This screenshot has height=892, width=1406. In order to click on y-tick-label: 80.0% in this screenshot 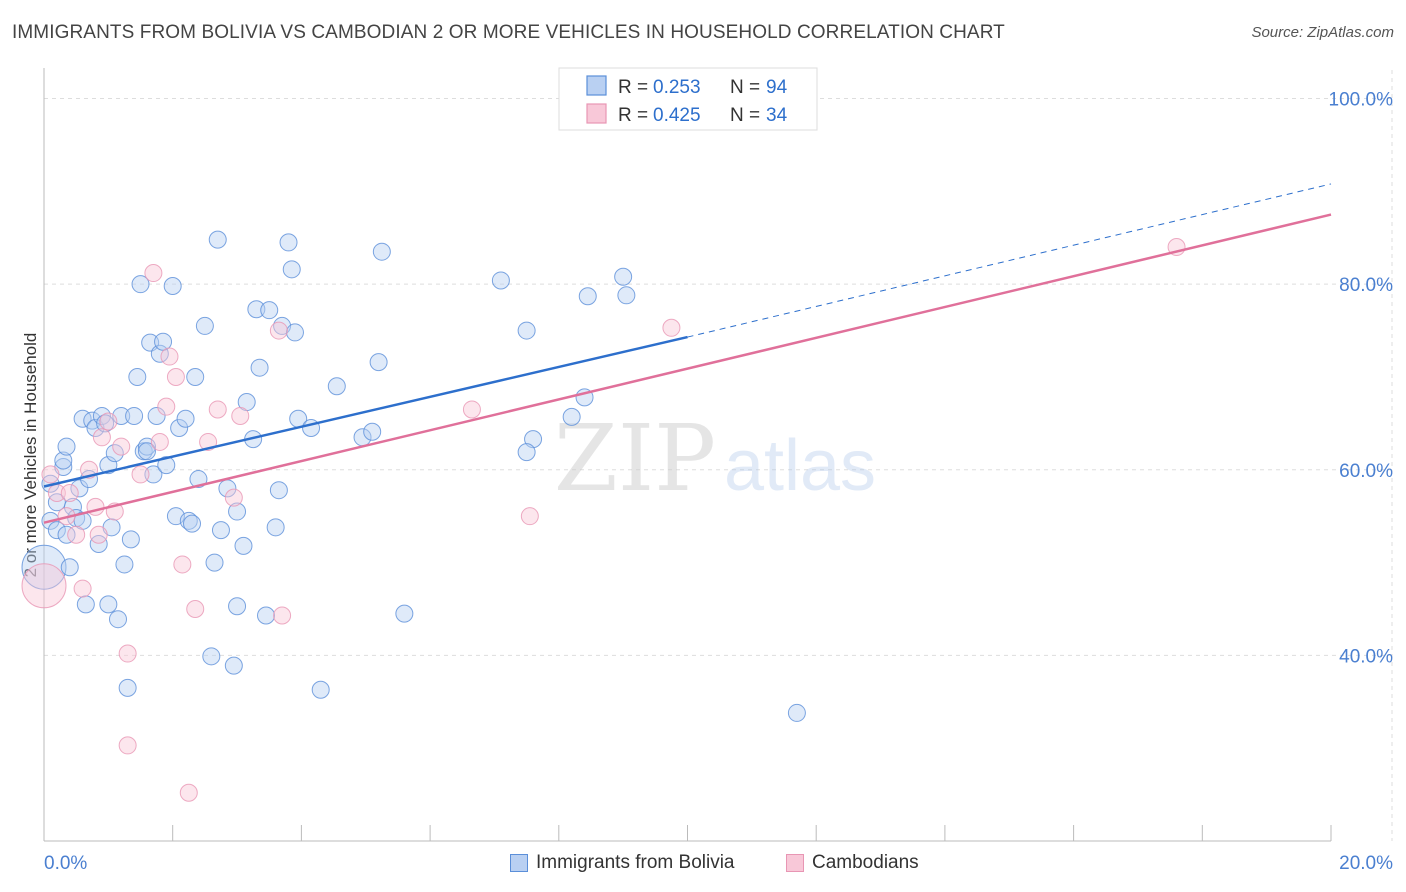, I will do `click(1366, 285)`.